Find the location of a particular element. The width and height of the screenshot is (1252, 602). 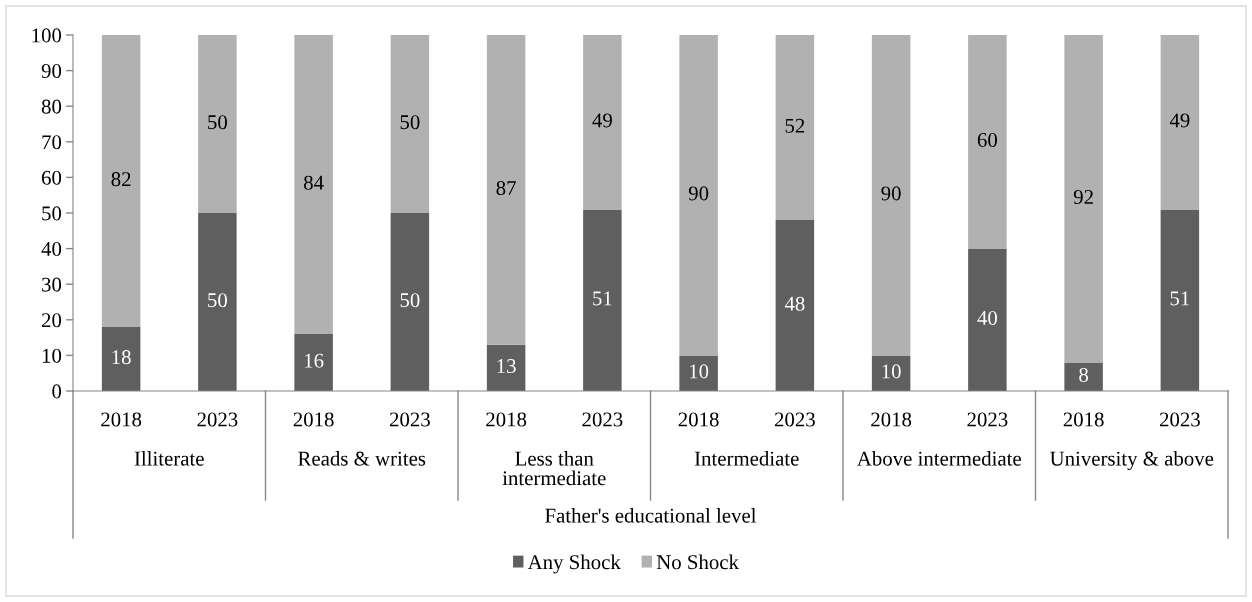

y-tick-label: 0 is located at coordinates (57, 391).